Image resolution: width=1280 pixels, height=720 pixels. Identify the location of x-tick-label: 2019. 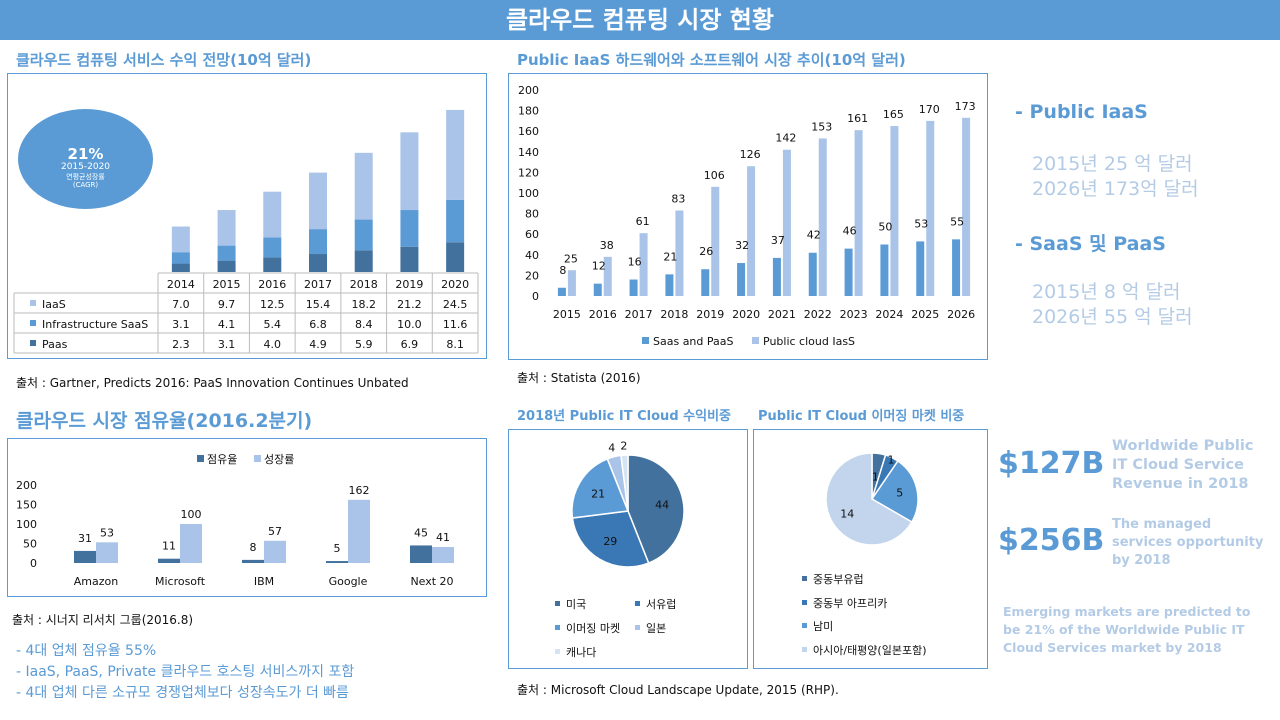
(710, 314).